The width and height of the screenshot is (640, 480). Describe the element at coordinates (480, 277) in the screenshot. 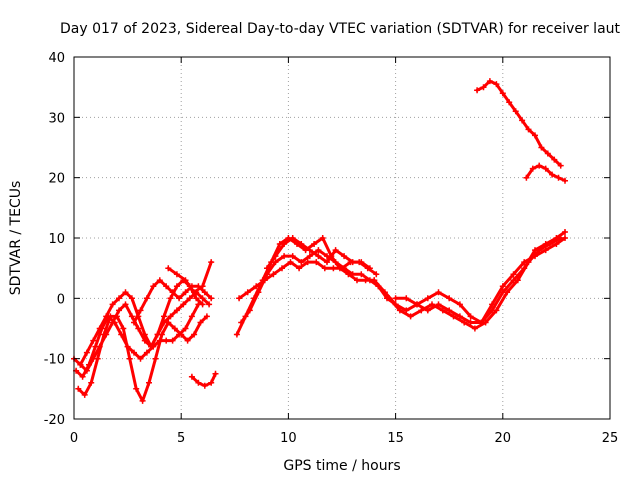

I see `series-track-n` at that location.